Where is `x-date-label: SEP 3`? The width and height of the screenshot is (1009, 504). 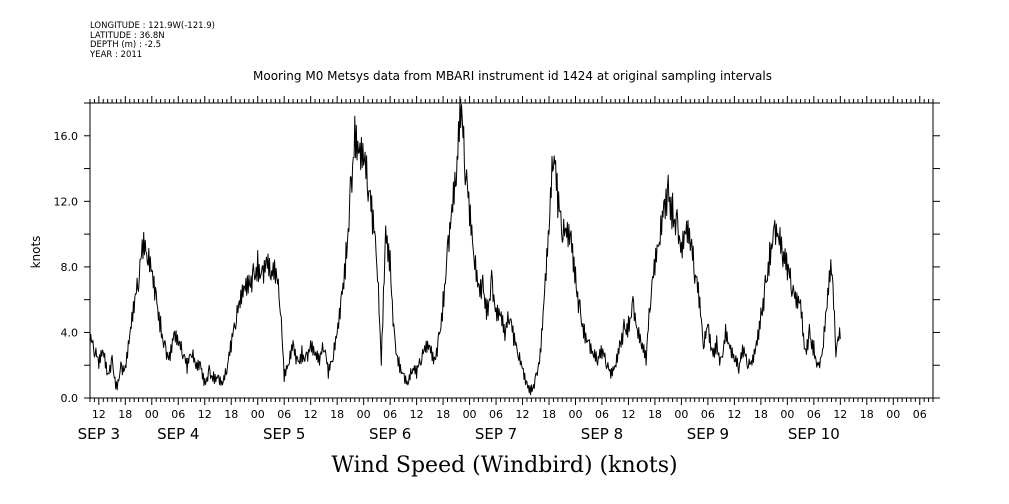
x-date-label: SEP 3 is located at coordinates (99, 434).